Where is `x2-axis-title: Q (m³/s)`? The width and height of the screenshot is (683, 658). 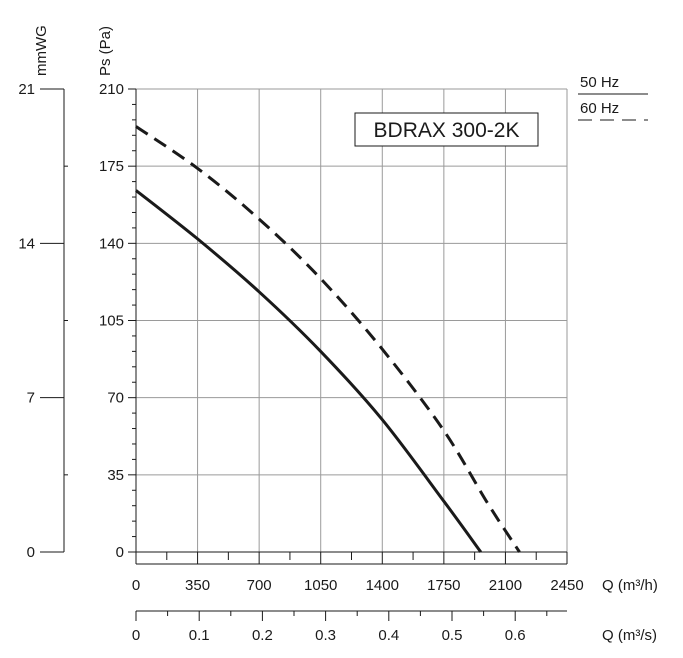 x2-axis-title: Q (m³/s) is located at coordinates (629, 635).